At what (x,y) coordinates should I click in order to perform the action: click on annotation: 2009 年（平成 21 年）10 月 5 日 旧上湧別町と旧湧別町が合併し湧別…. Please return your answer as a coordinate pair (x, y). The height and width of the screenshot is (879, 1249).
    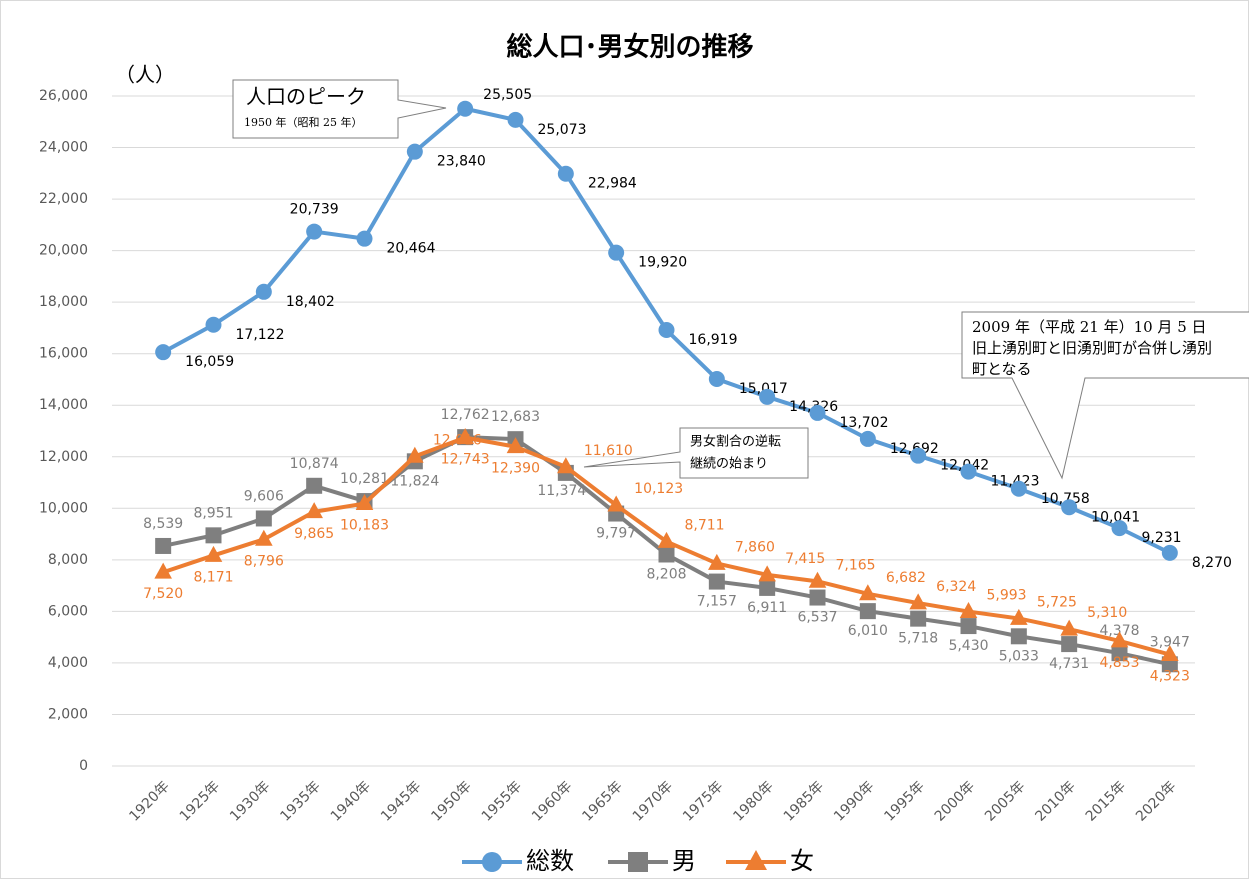
    Looking at the image, I should click on (1105, 395).